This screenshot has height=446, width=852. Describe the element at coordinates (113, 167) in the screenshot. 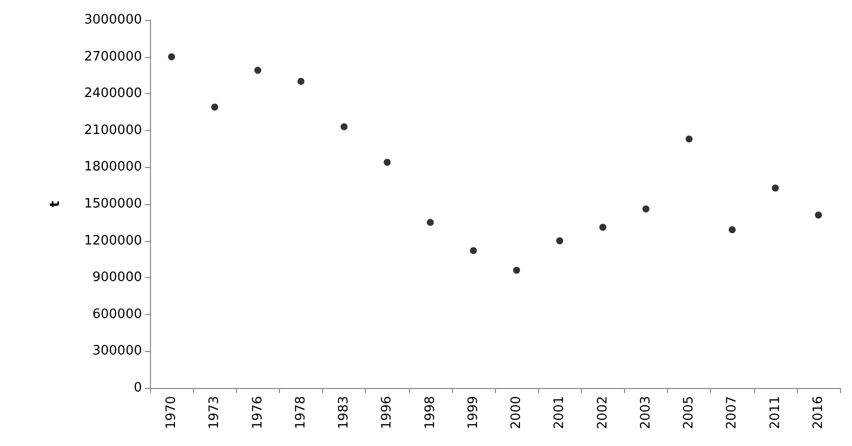

I see `y-tick-label: 1800000` at that location.